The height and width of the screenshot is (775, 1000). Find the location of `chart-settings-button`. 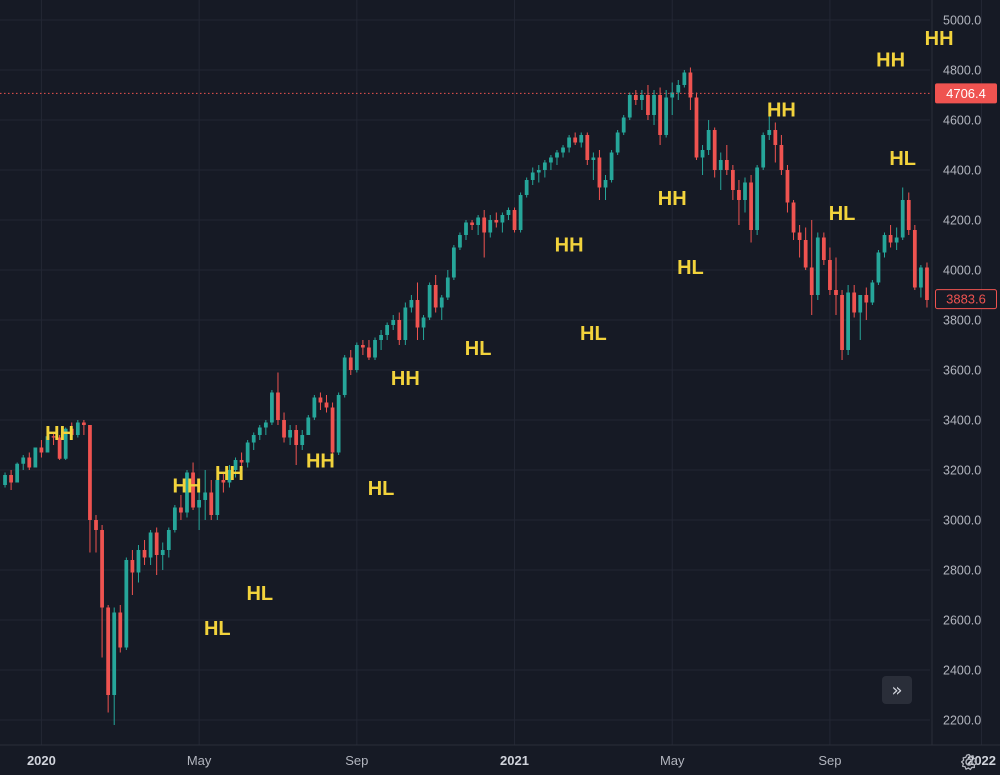

chart-settings-button is located at coordinates (969, 762).